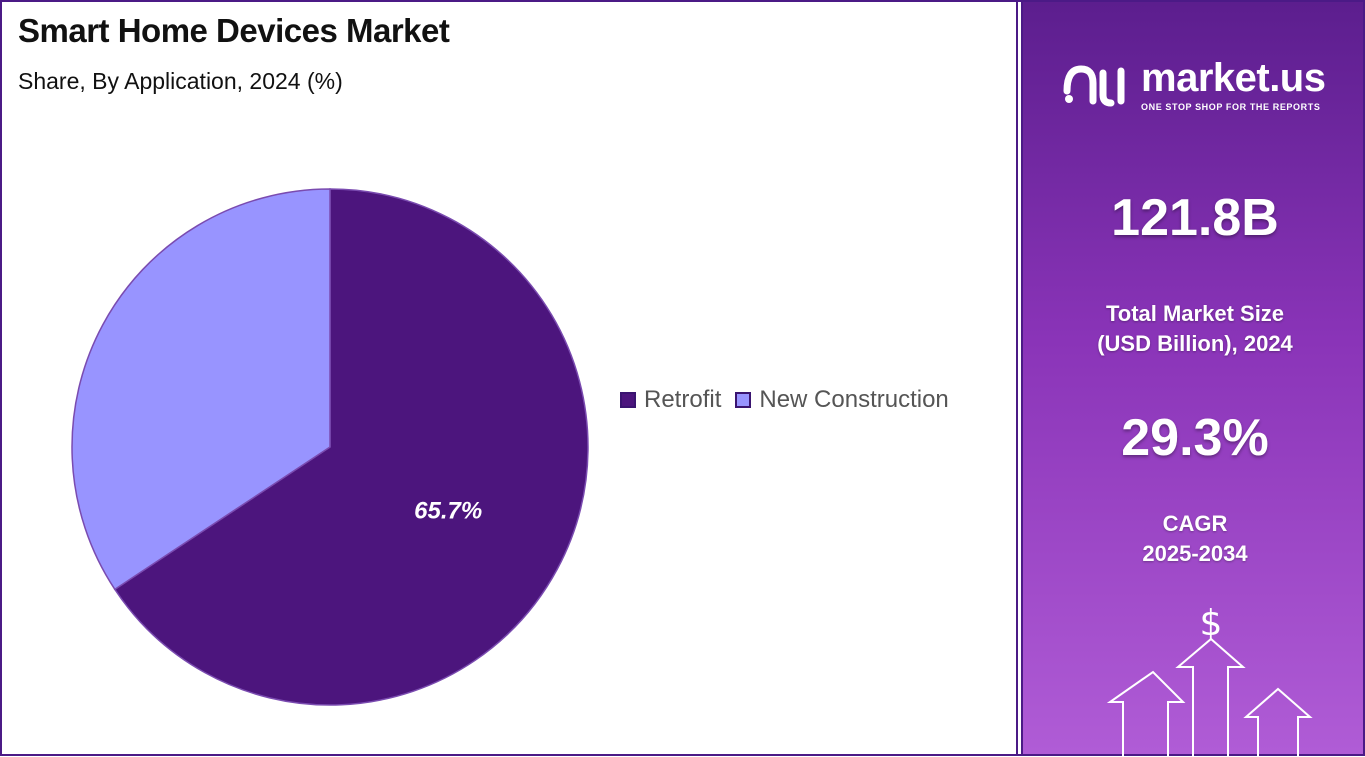  Describe the element at coordinates (1211, 623) in the screenshot. I see `dollar-sign-icon: $` at that location.